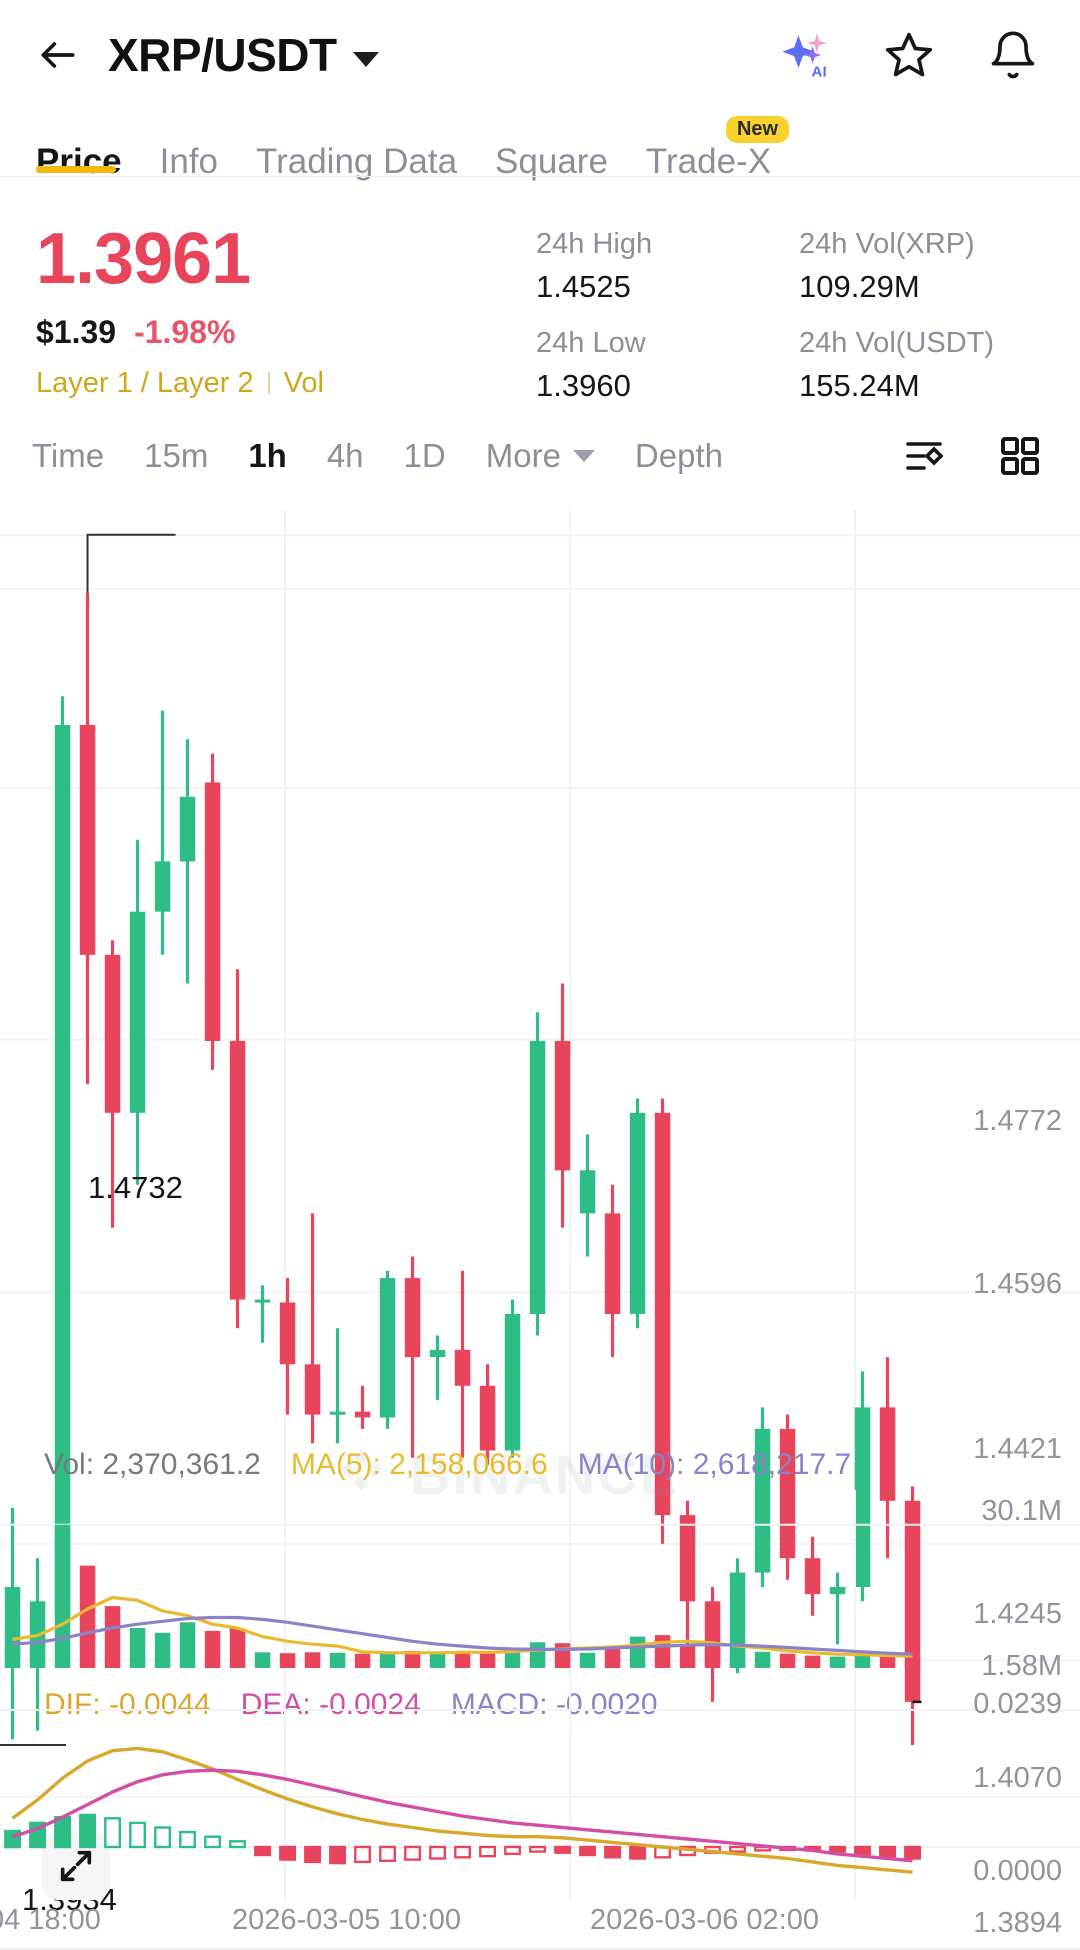 The image size is (1080, 1950). What do you see at coordinates (540, 1585) in the screenshot?
I see `volume-subchart` at bounding box center [540, 1585].